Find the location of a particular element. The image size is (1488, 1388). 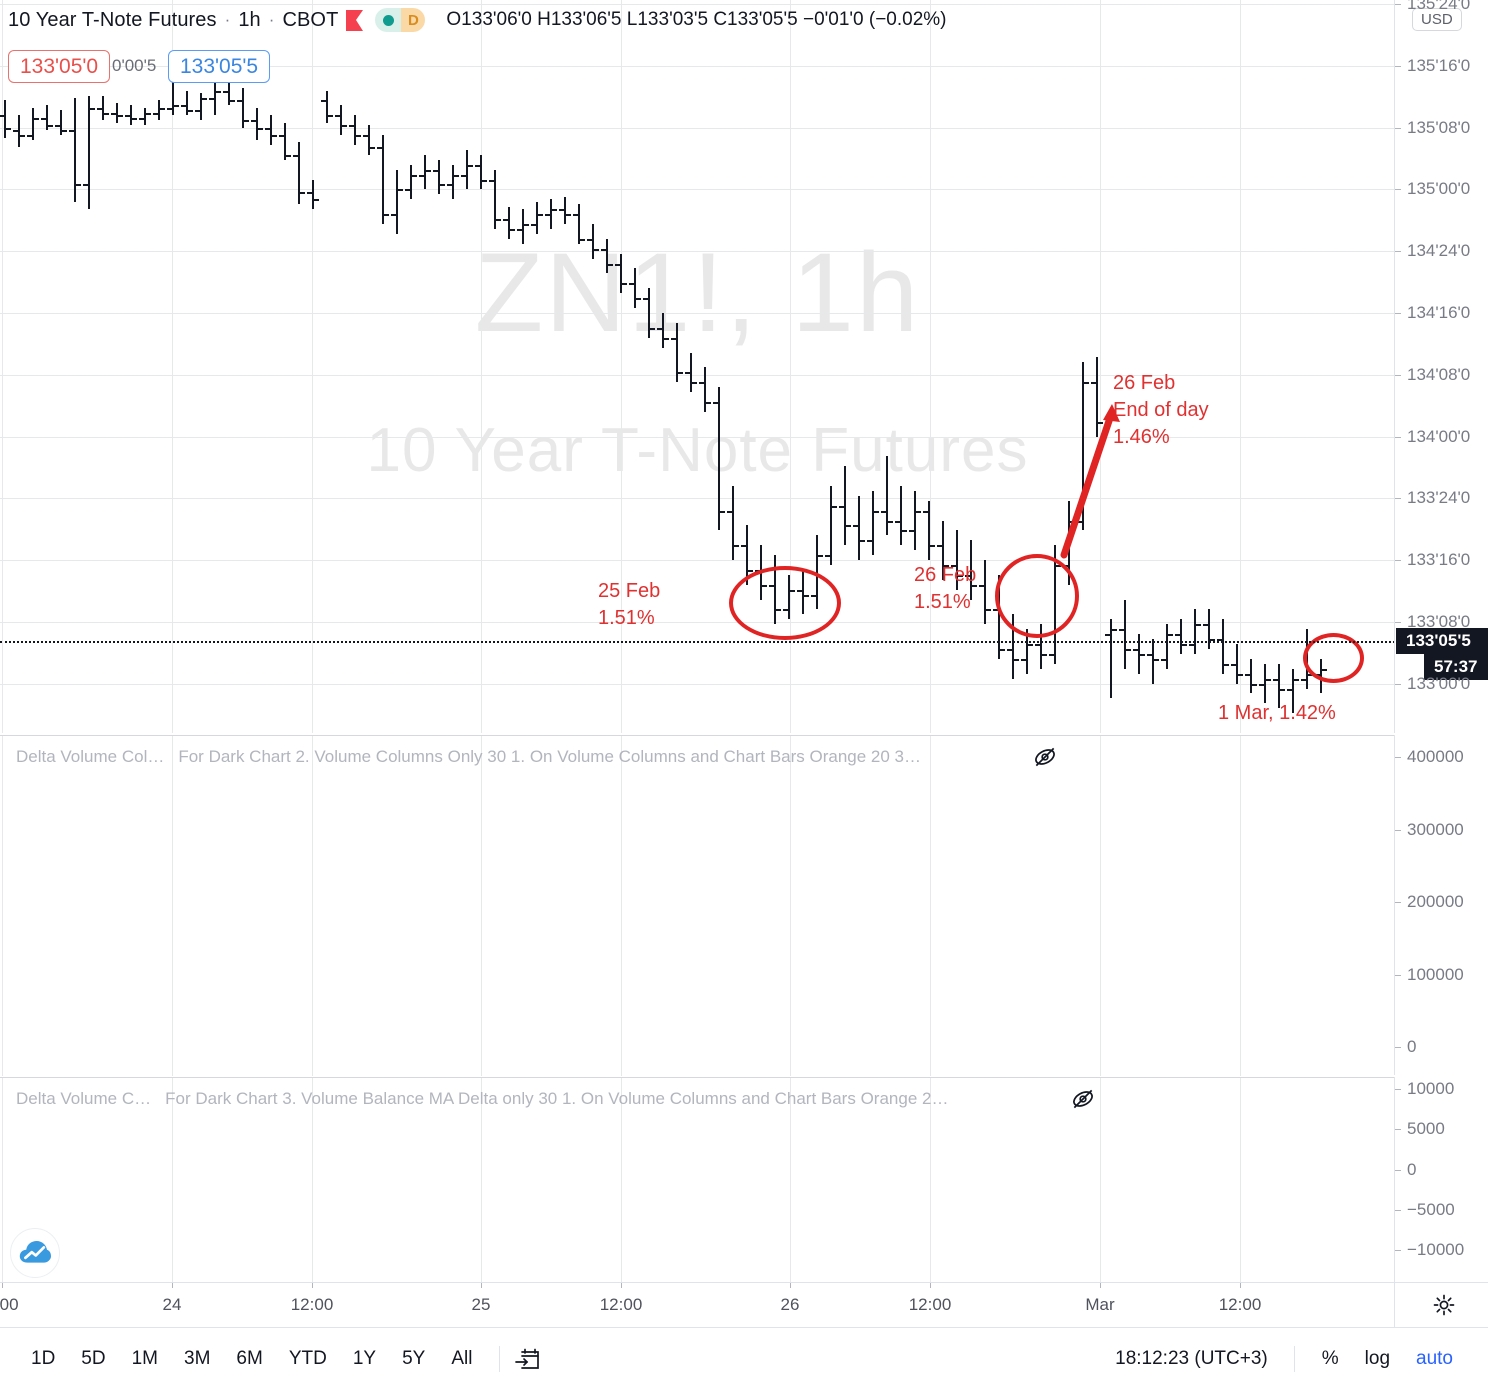

toolbar-right: 18:12:23 (UTC+3) % log auto is located at coordinates (1295, 1359).